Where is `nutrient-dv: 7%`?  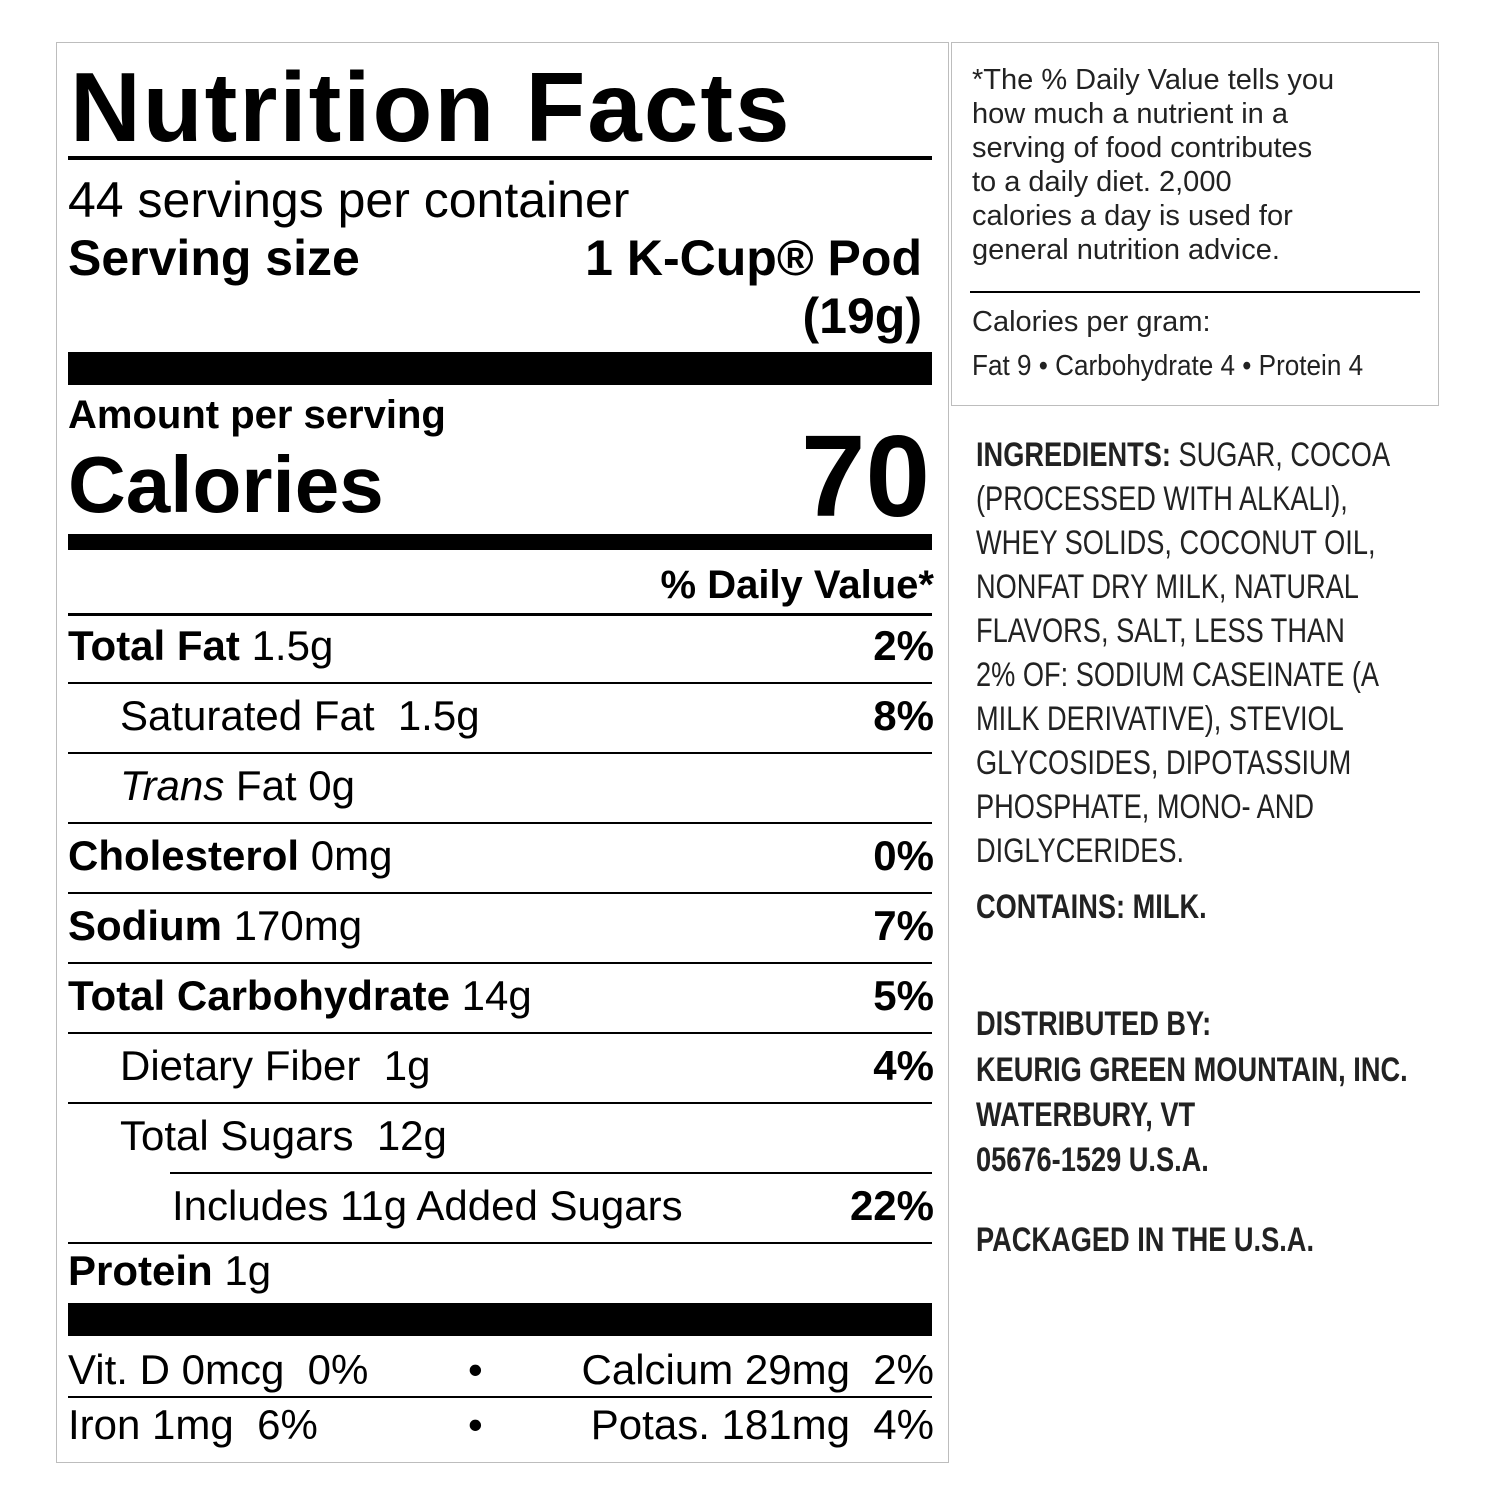 nutrient-dv: 7% is located at coordinates (903, 925).